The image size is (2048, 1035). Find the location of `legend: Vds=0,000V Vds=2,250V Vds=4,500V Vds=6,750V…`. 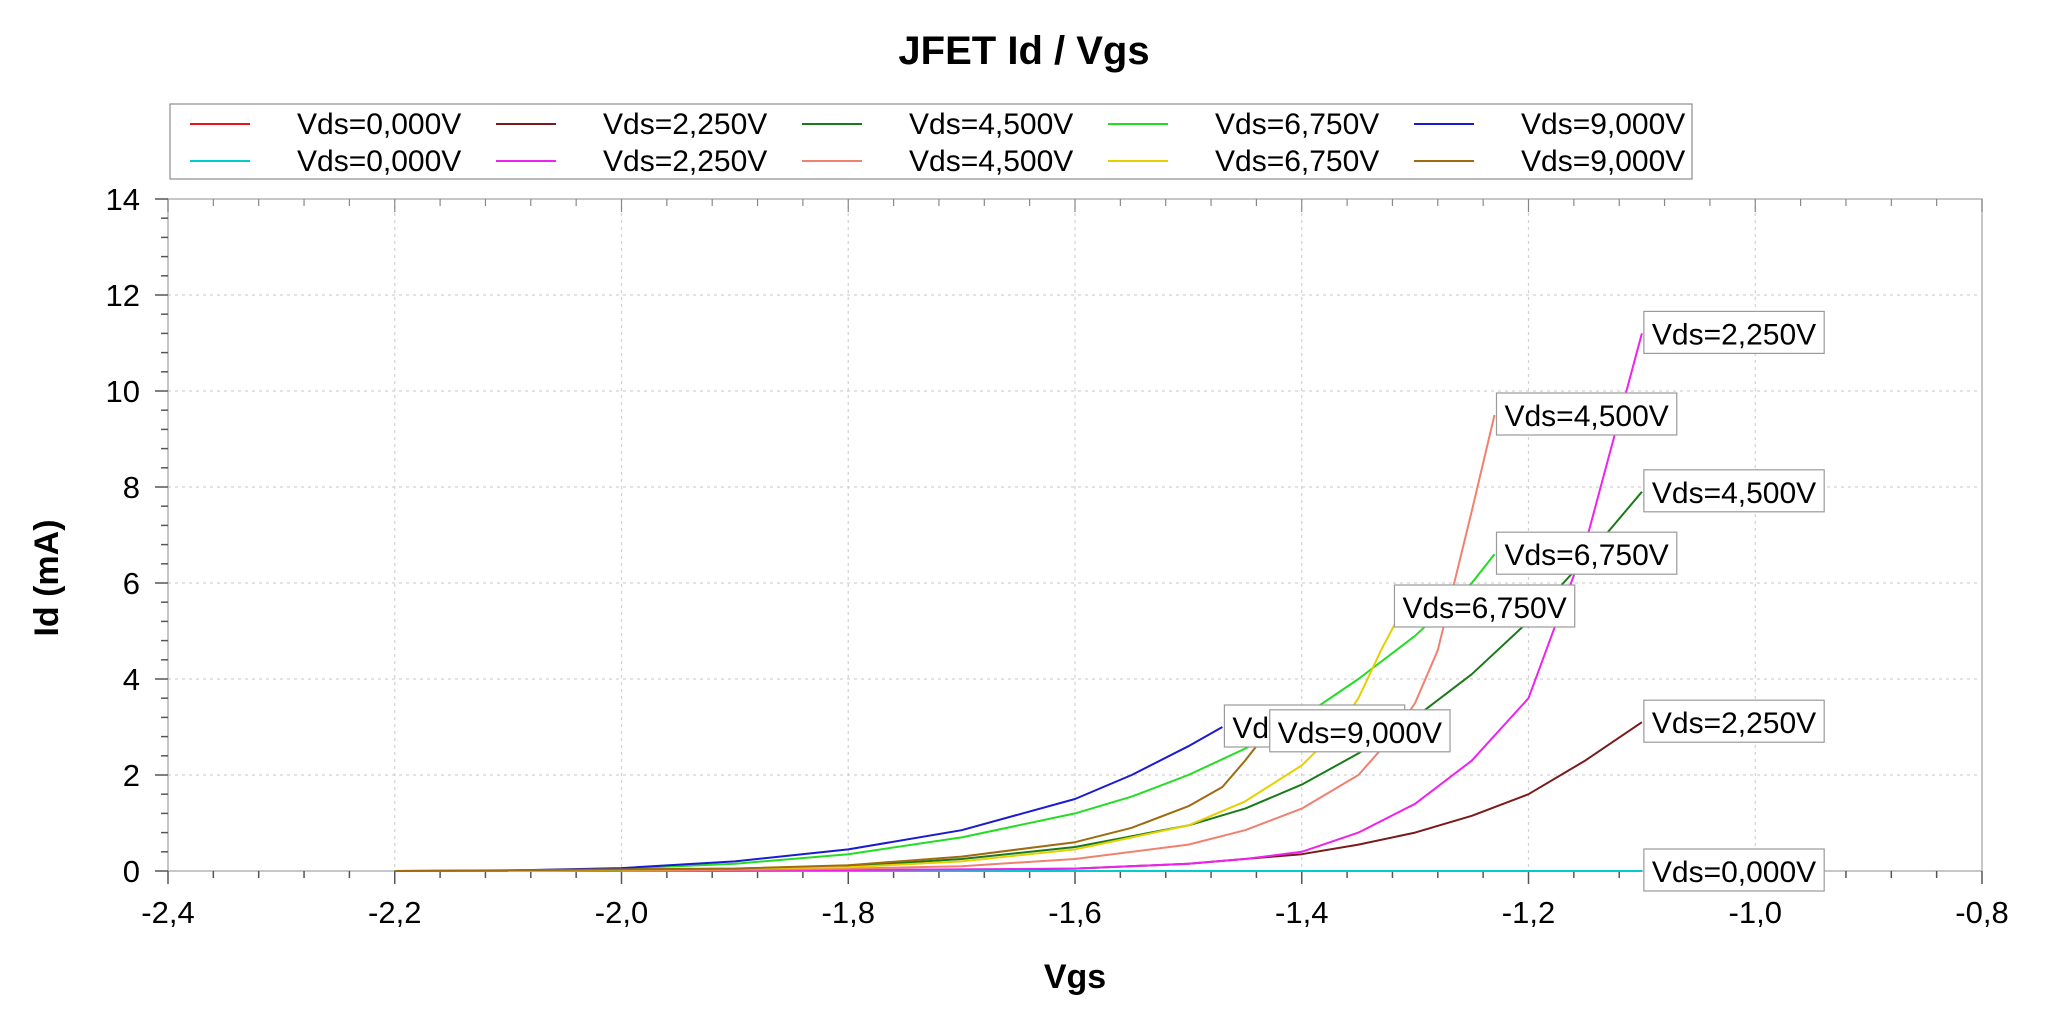

legend: Vds=0,000V Vds=2,250V Vds=4,500V Vds=6,750V… is located at coordinates (931, 141).